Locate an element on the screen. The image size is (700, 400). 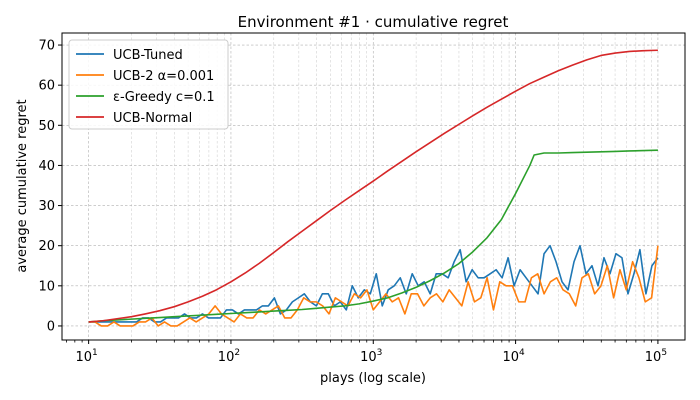
legend-label: UCB-Tuned is located at coordinates (148, 55).